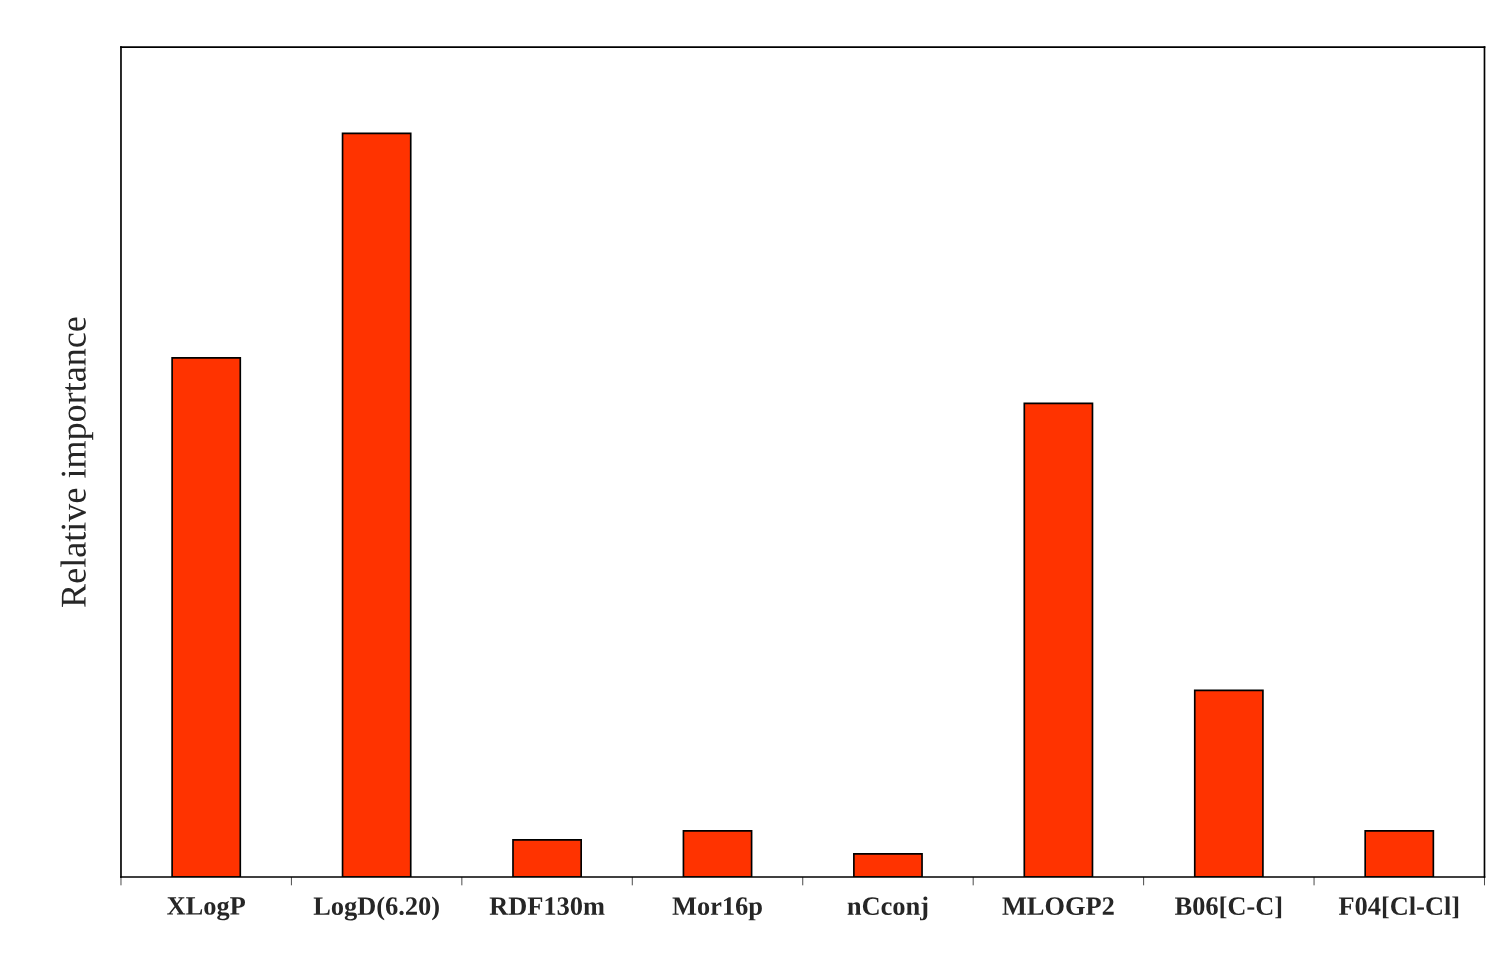 This screenshot has height=965, width=1501. What do you see at coordinates (1228, 907) in the screenshot?
I see `x-tick-label: B06[C-C]` at bounding box center [1228, 907].